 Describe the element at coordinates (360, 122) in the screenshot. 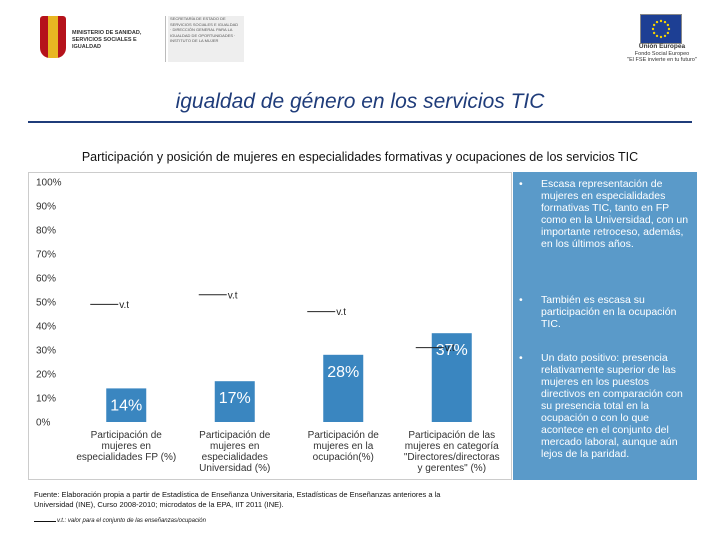

I see `title-divider` at that location.